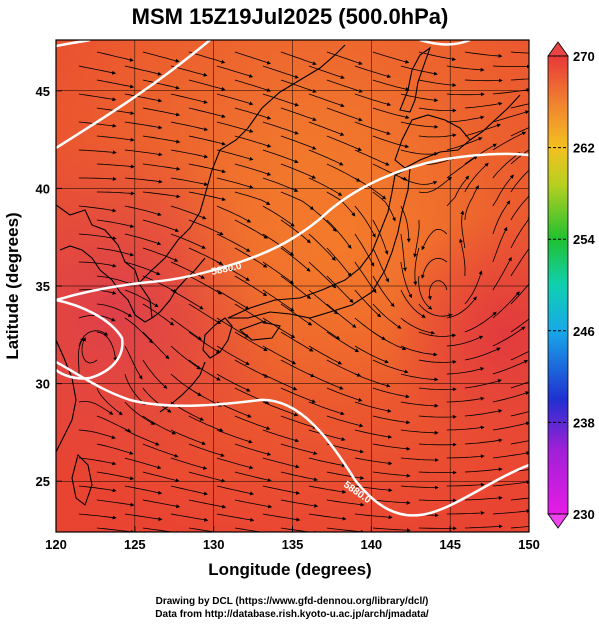 The height and width of the screenshot is (625, 599). I want to click on y-axis-label: Latitude (degrees), so click(12, 285).